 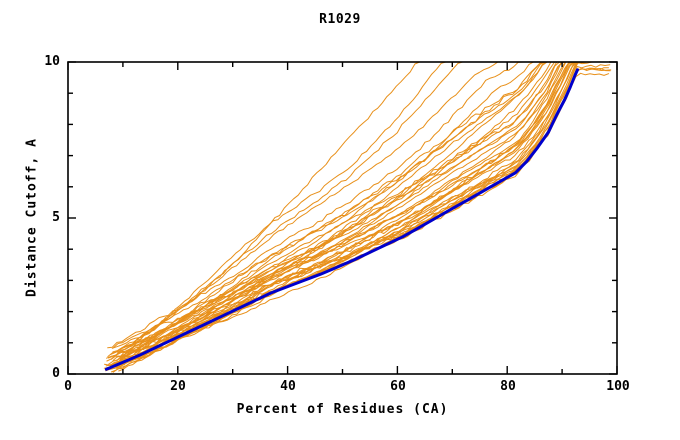 What do you see at coordinates (398, 386) in the screenshot?
I see `x-tick-label-60: 60` at bounding box center [398, 386].